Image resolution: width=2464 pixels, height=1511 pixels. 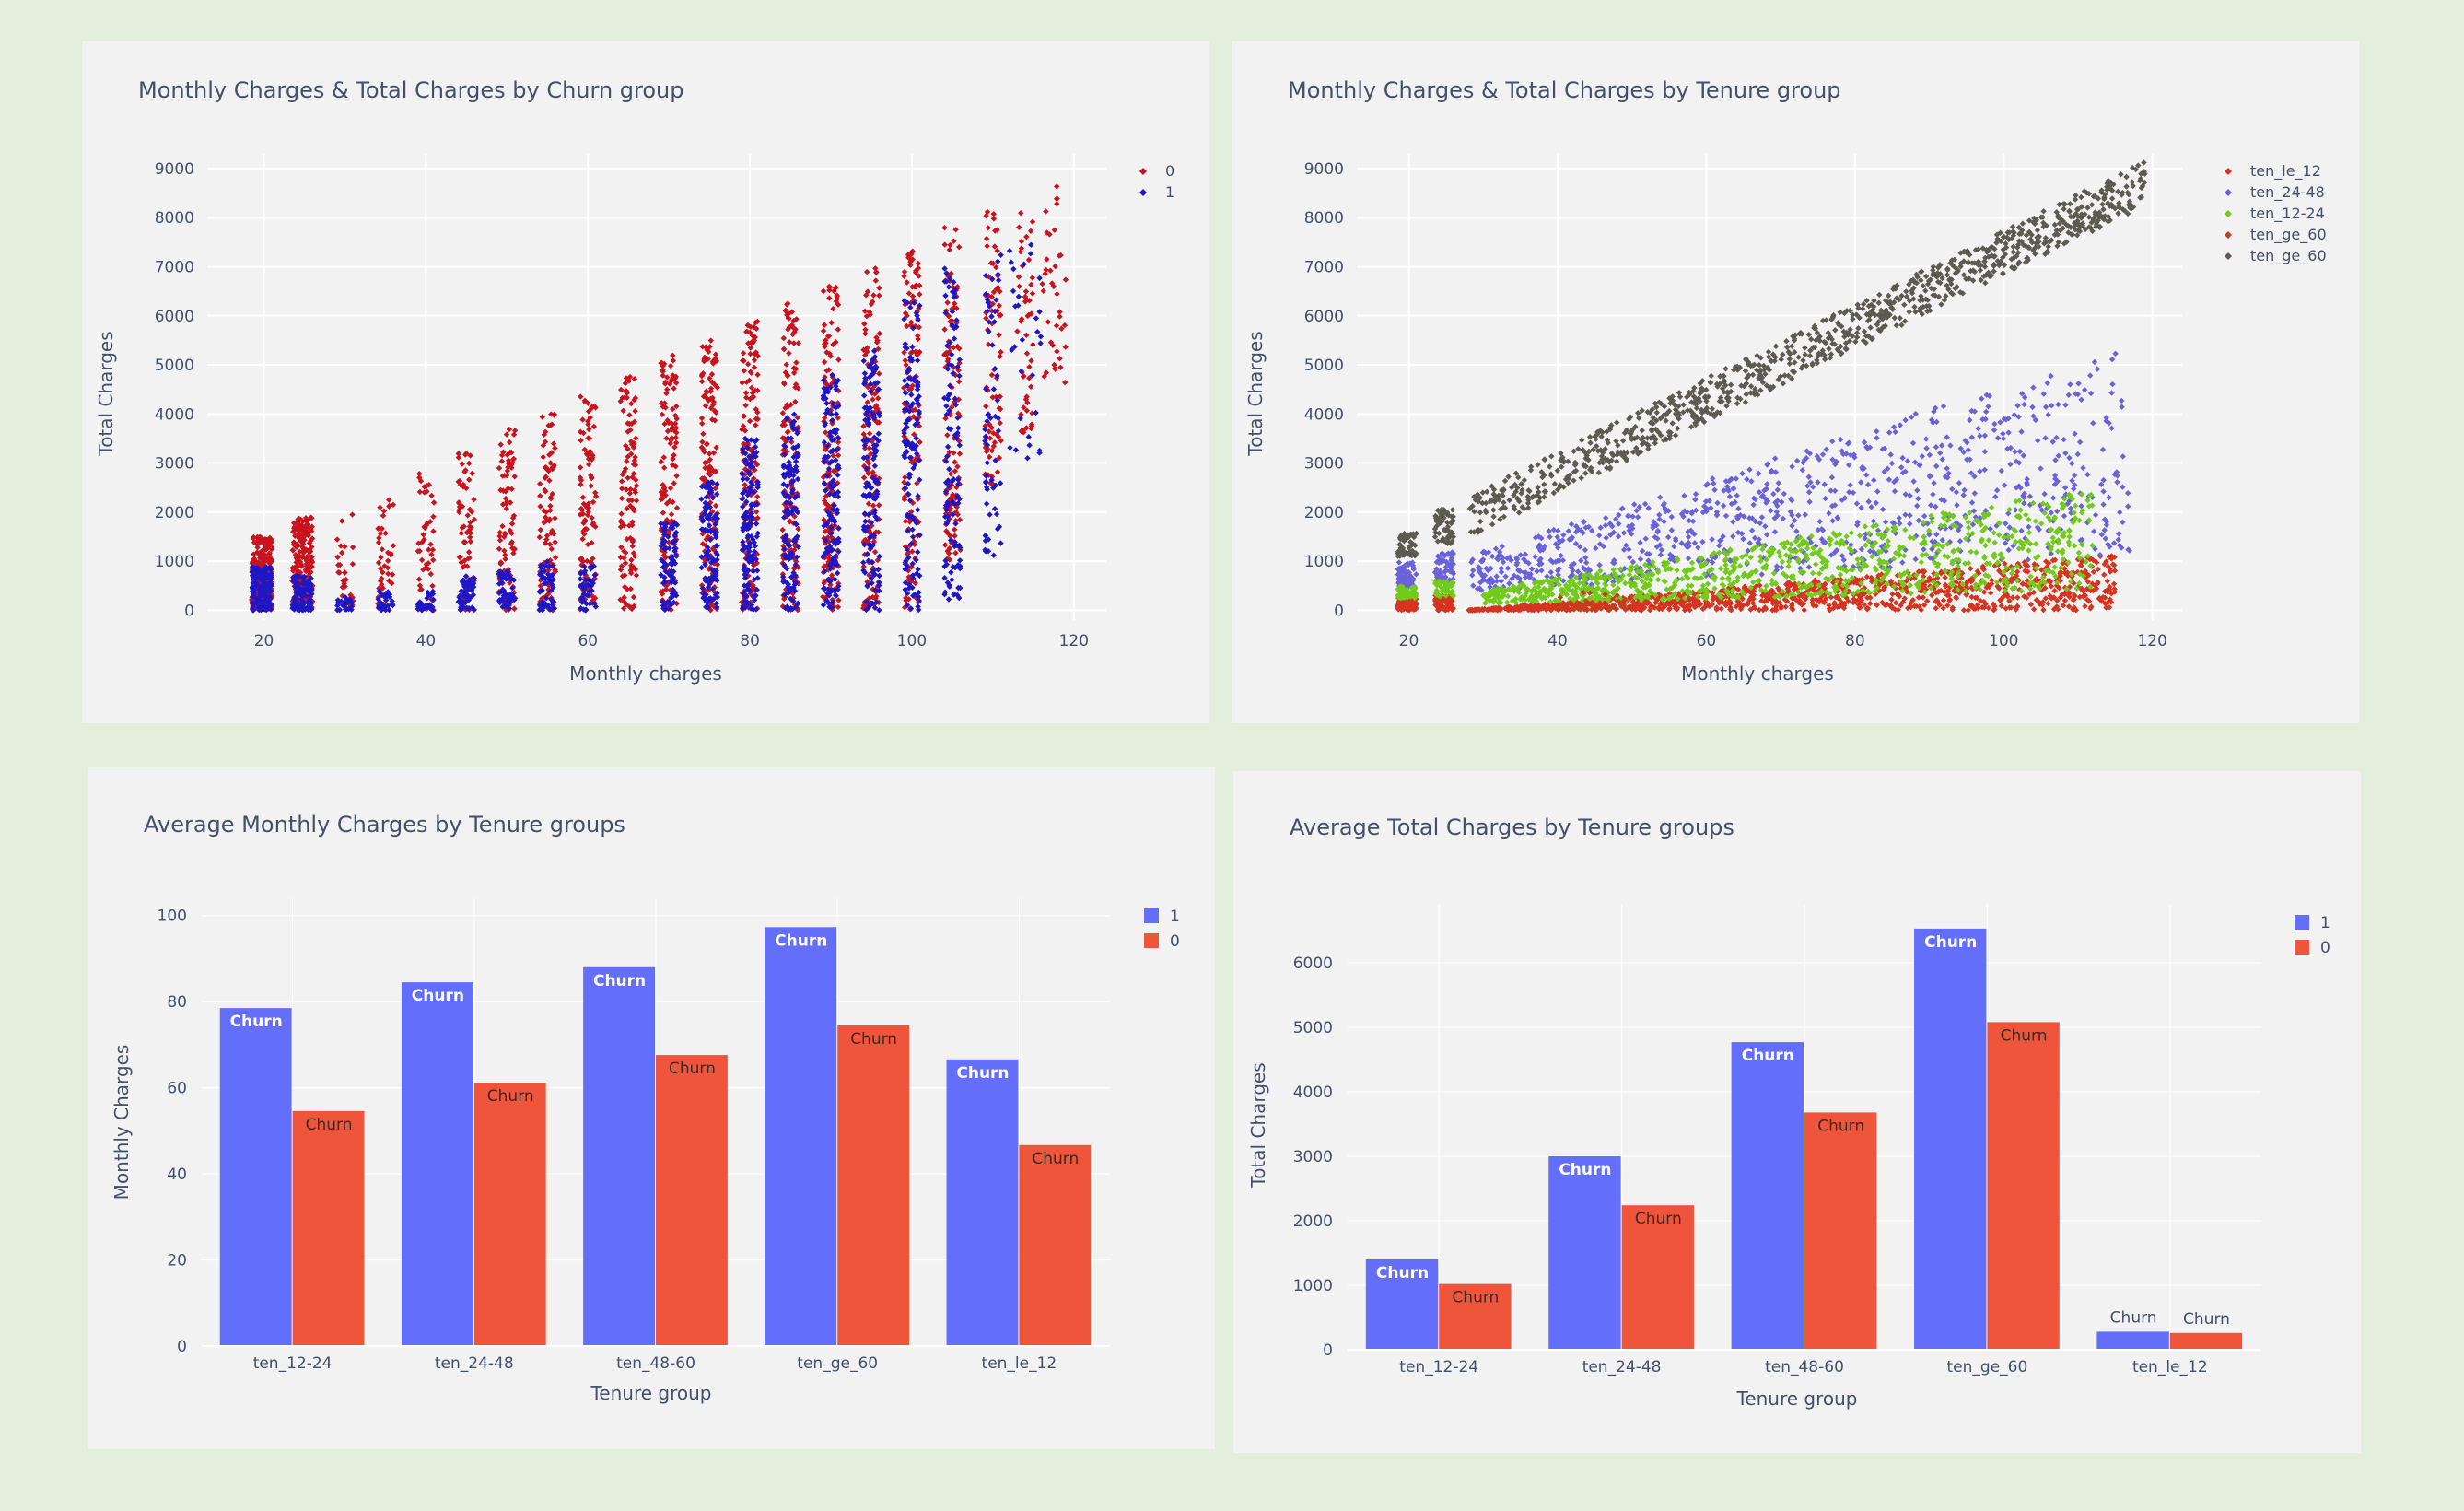 What do you see at coordinates (588, 641) in the screenshot?
I see `x-tick-label: 60` at bounding box center [588, 641].